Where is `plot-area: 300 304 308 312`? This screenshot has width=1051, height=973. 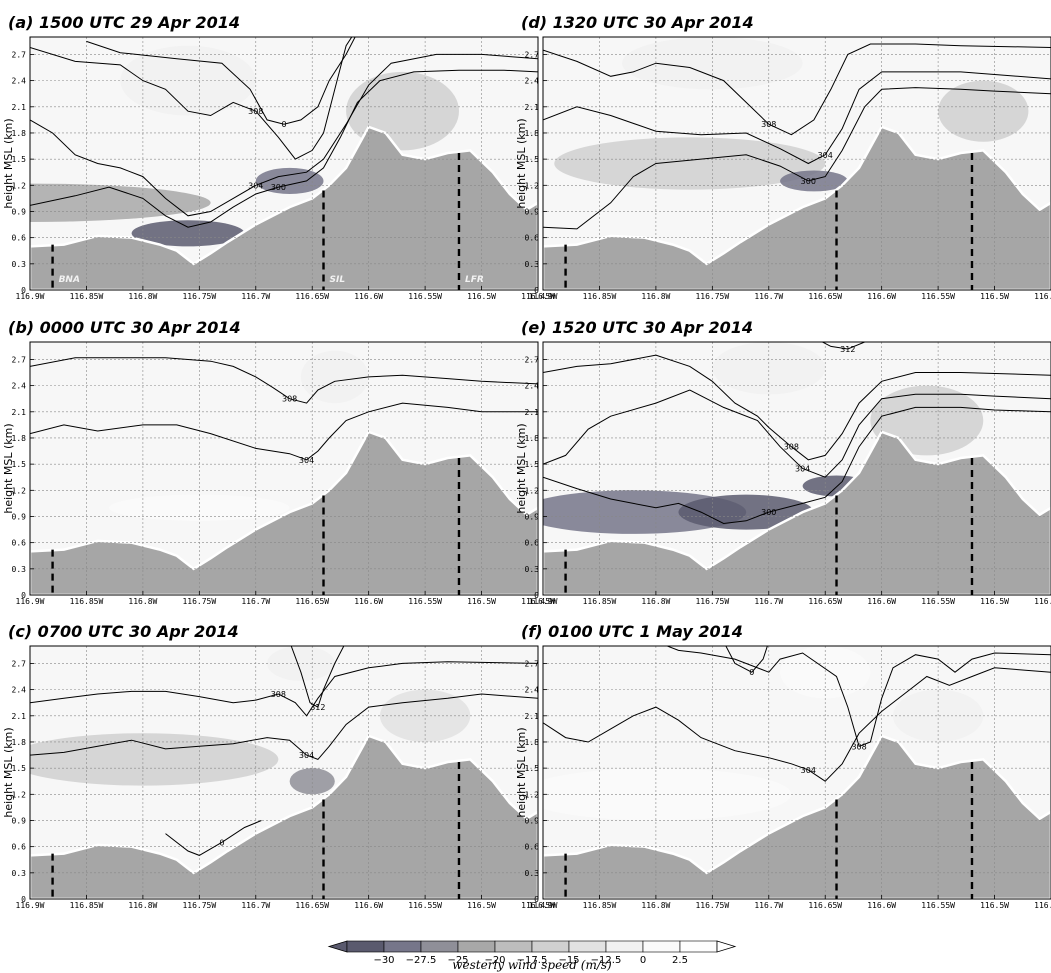 plot-area: 300 304 308 312 is located at coordinates (797, 468).